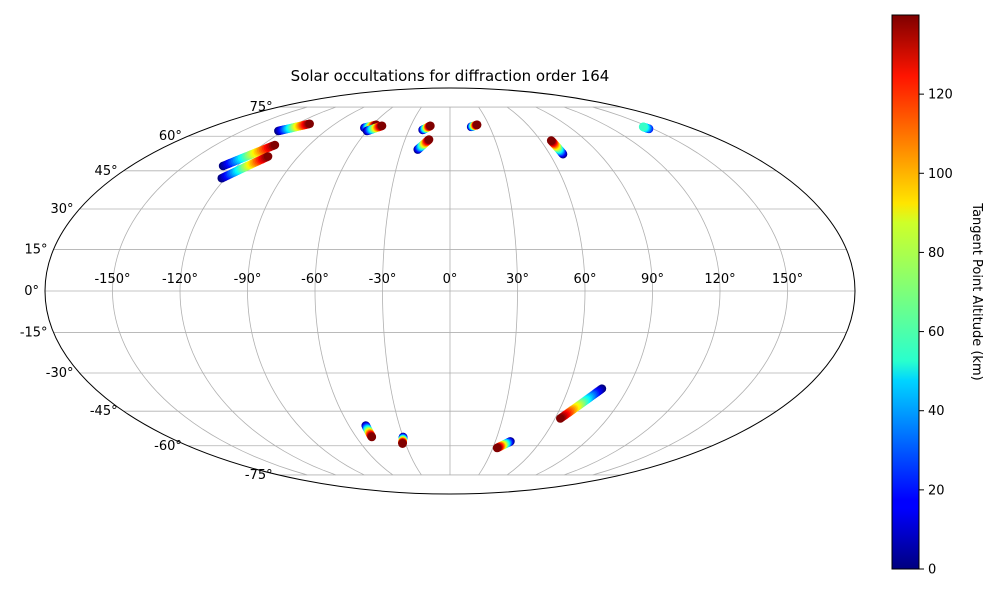  What do you see at coordinates (60, 373) in the screenshot?
I see `latitude-tick-label: -30°` at bounding box center [60, 373].